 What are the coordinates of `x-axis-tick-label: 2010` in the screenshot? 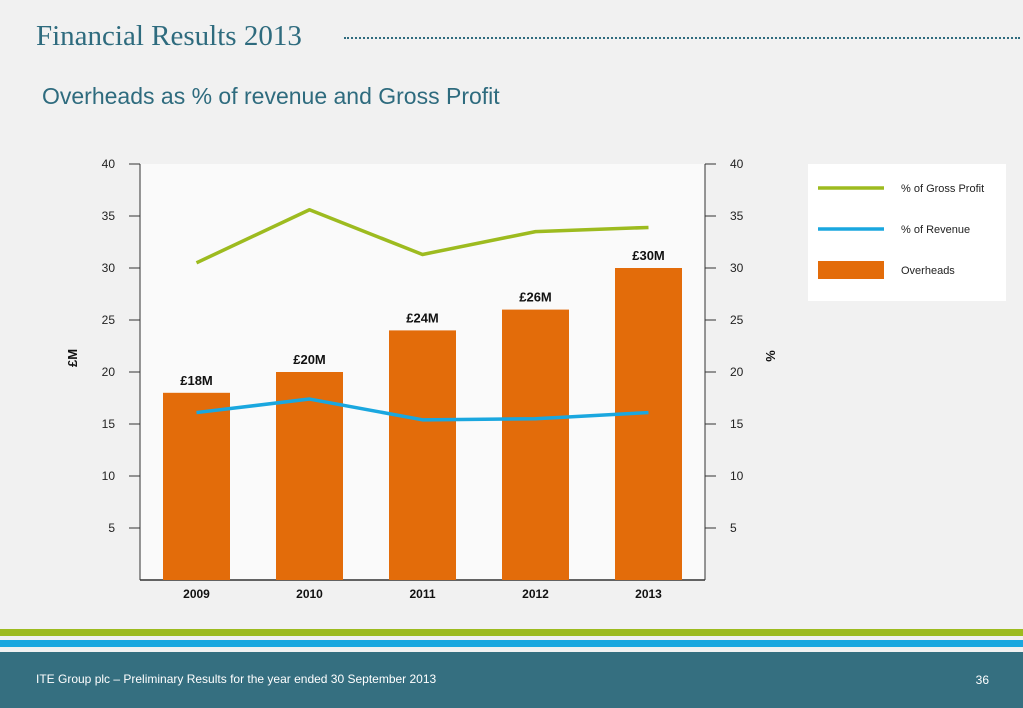 It's located at (309, 594).